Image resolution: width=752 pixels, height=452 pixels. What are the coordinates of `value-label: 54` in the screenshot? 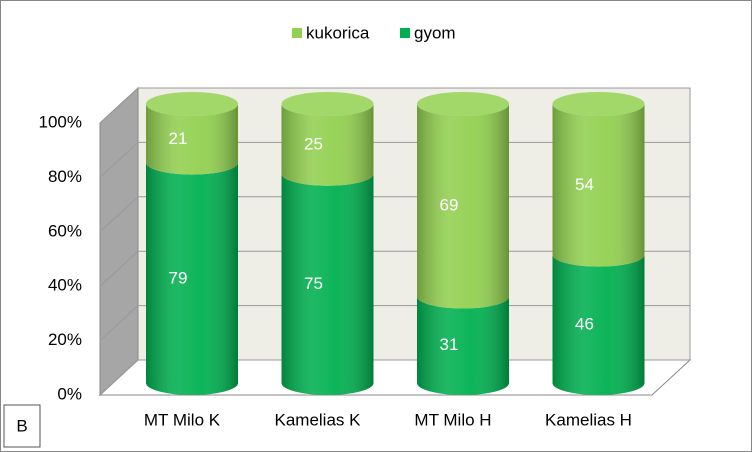 It's located at (584, 184).